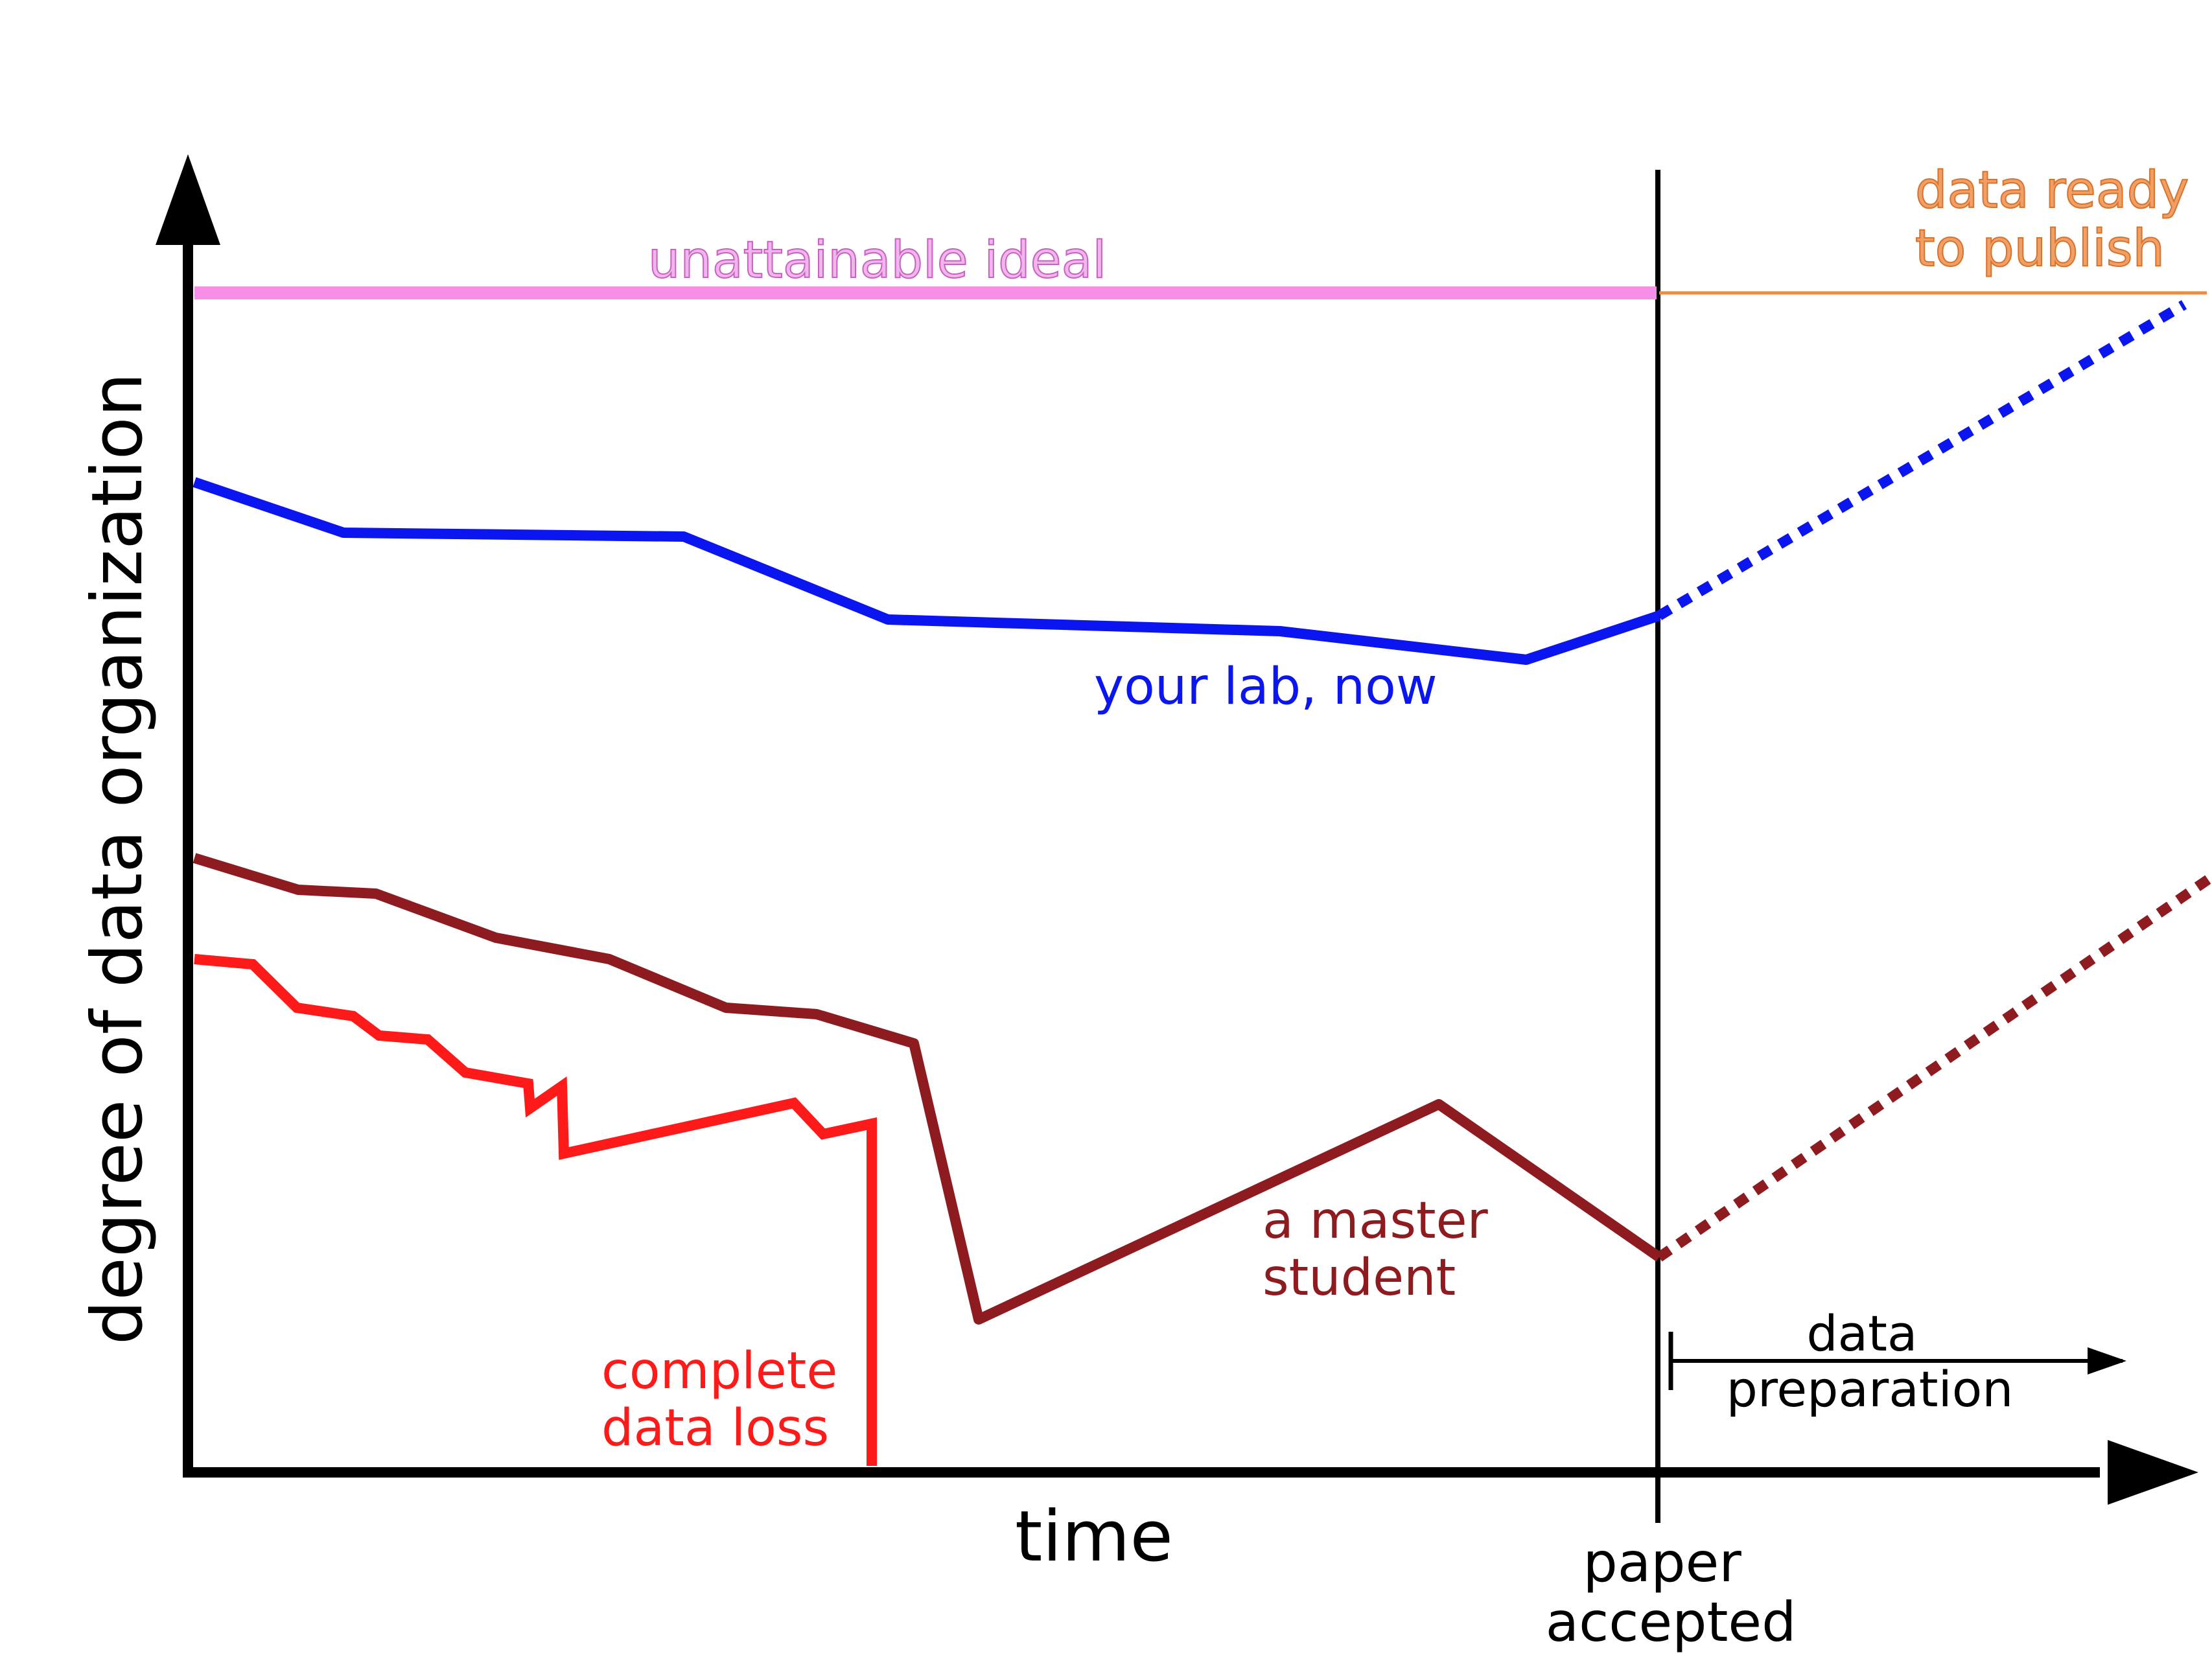 Image resolution: width=2212 pixels, height=1659 pixels. What do you see at coordinates (1376, 1221) in the screenshot?
I see `master-label-line1: a master` at bounding box center [1376, 1221].